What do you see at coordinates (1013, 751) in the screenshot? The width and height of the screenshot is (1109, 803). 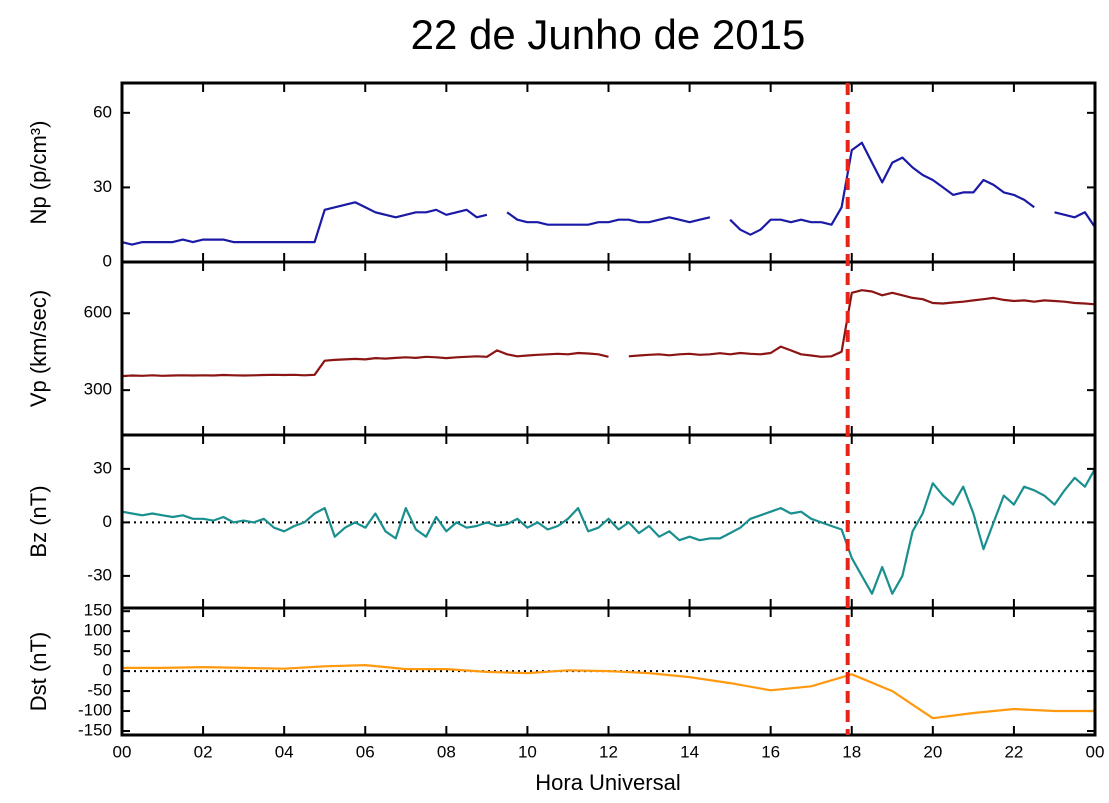 I see `x-tick-label: 22` at bounding box center [1013, 751].